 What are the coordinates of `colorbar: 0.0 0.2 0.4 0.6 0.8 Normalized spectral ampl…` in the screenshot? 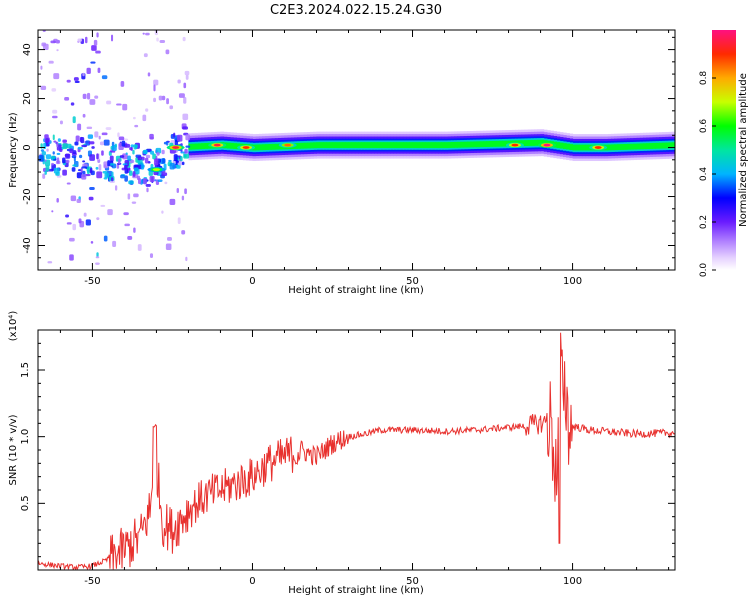 It's located at (724, 153).